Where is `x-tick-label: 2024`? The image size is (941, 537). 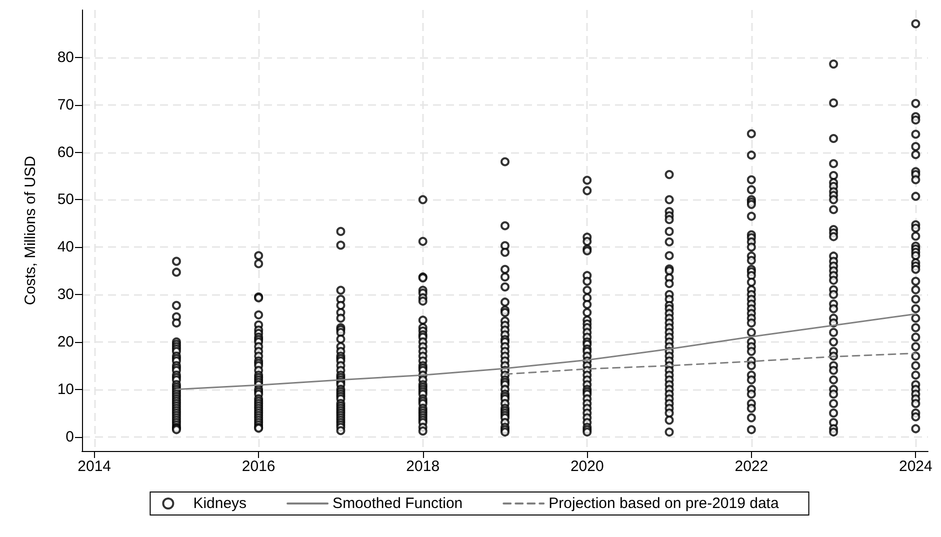 x-tick-label: 2024 is located at coordinates (915, 466).